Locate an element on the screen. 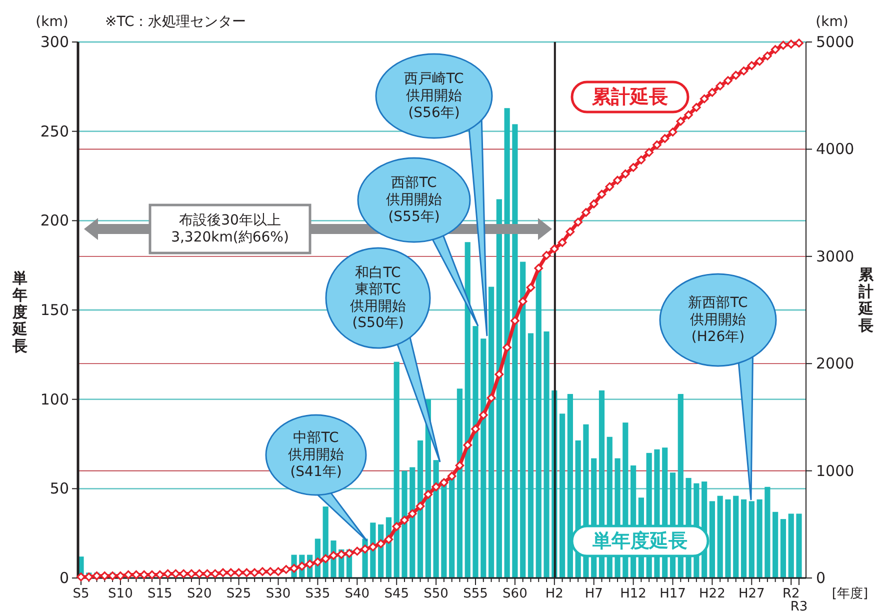  annotation: 西戸崎TC 供用開始 (S56年) is located at coordinates (434, 96).